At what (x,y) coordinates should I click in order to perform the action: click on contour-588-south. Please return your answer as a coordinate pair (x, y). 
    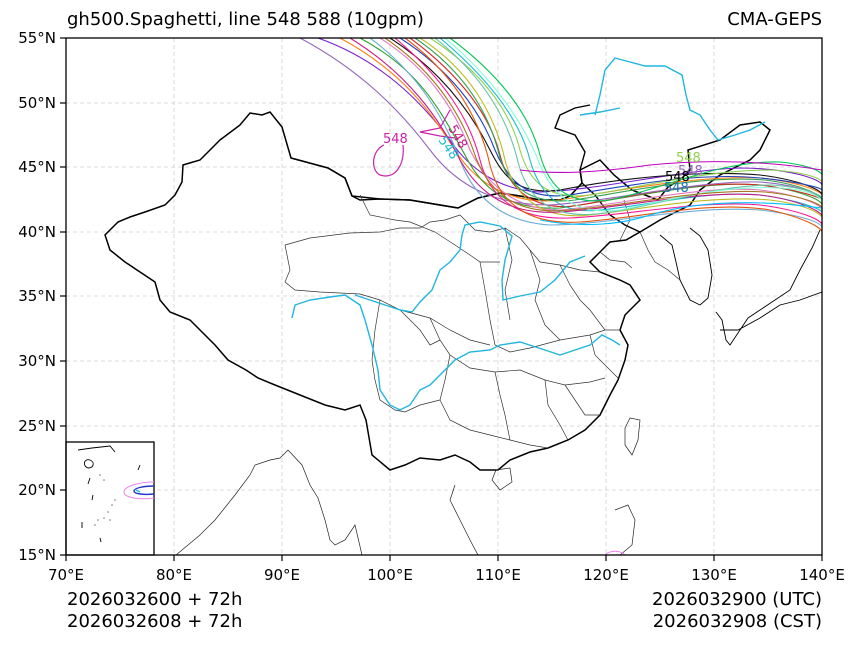
    Looking at the image, I should click on (615, 552).